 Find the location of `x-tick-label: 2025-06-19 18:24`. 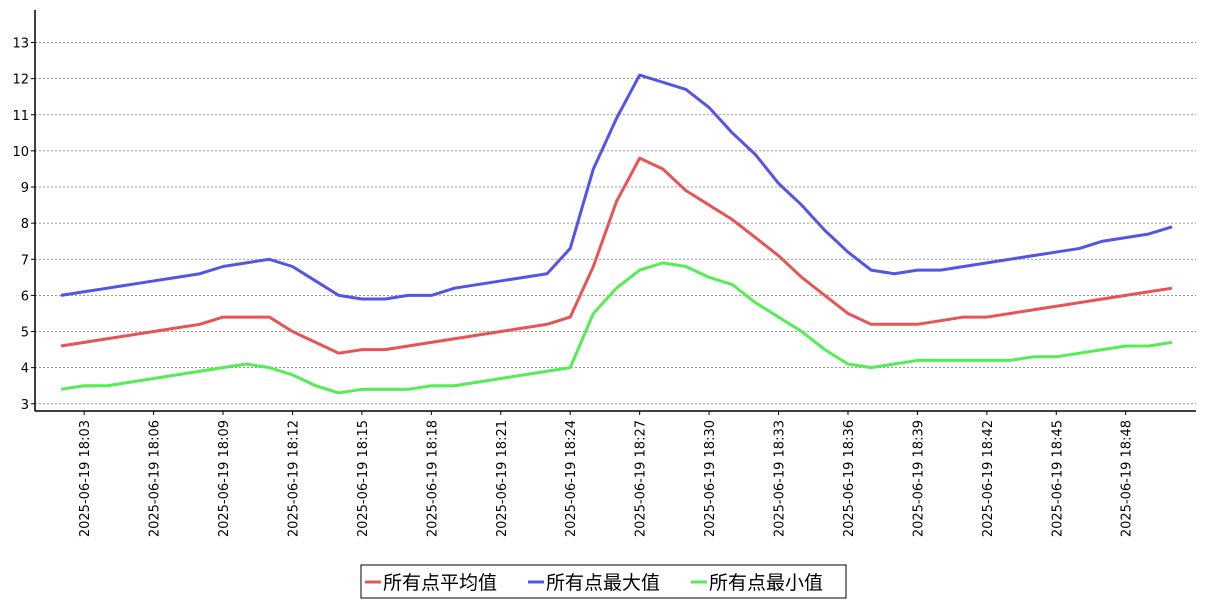

x-tick-label: 2025-06-19 18:24 is located at coordinates (571, 478).